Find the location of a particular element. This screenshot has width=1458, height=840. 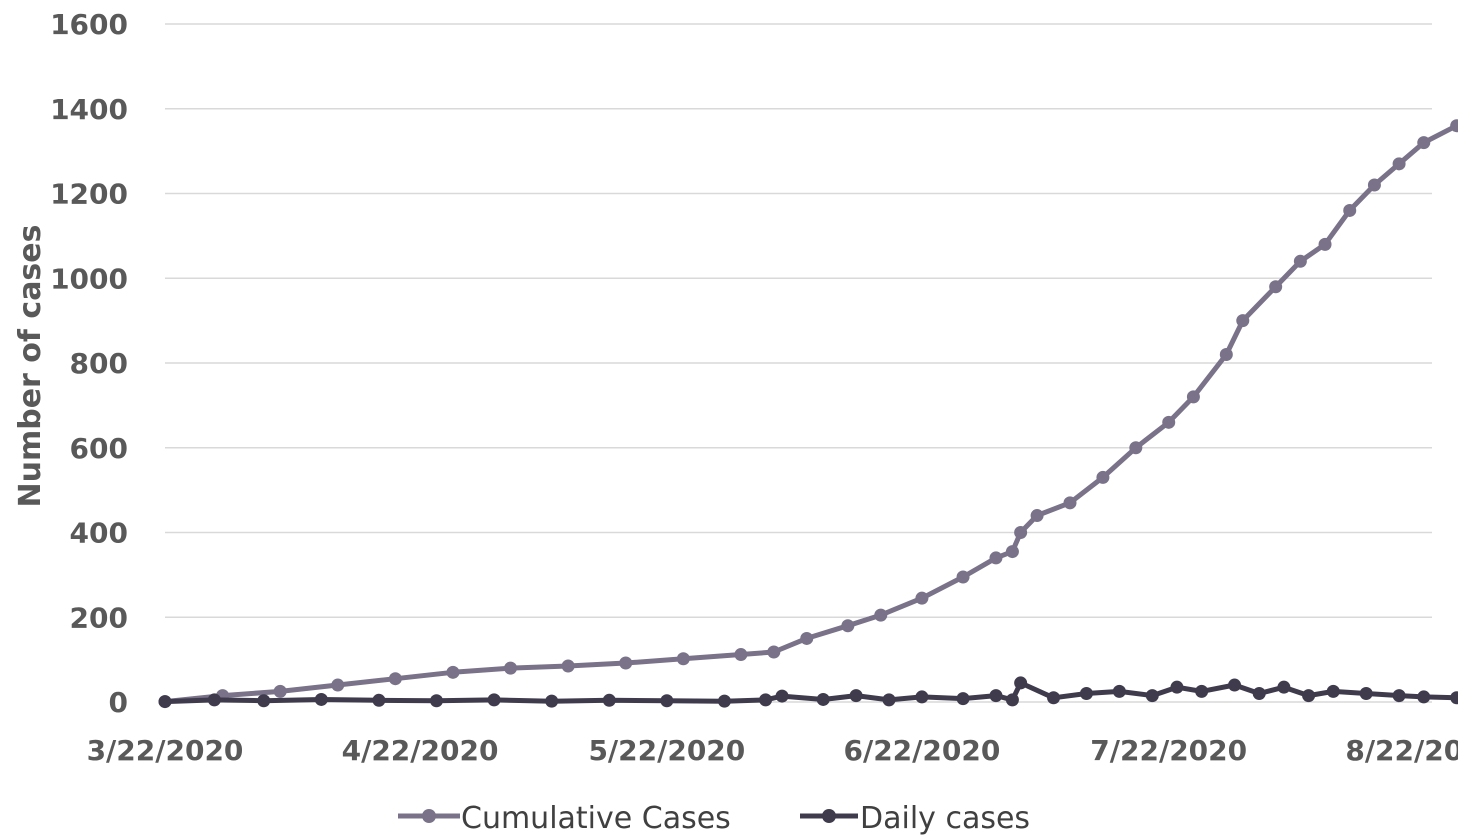

series-daily-cases is located at coordinates (808, 692).